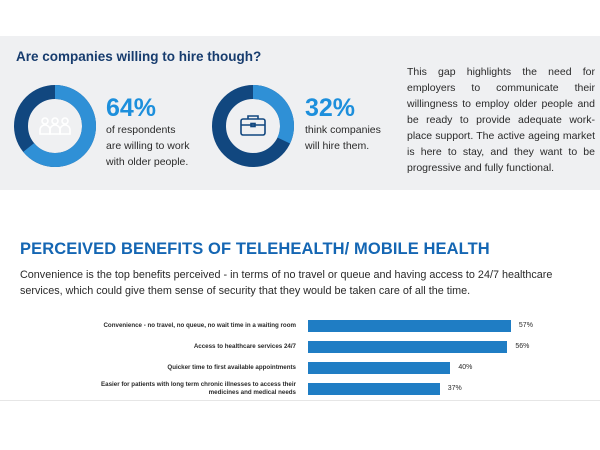  Describe the element at coordinates (330, 108) in the screenshot. I see `companies-percent: 32%` at that location.